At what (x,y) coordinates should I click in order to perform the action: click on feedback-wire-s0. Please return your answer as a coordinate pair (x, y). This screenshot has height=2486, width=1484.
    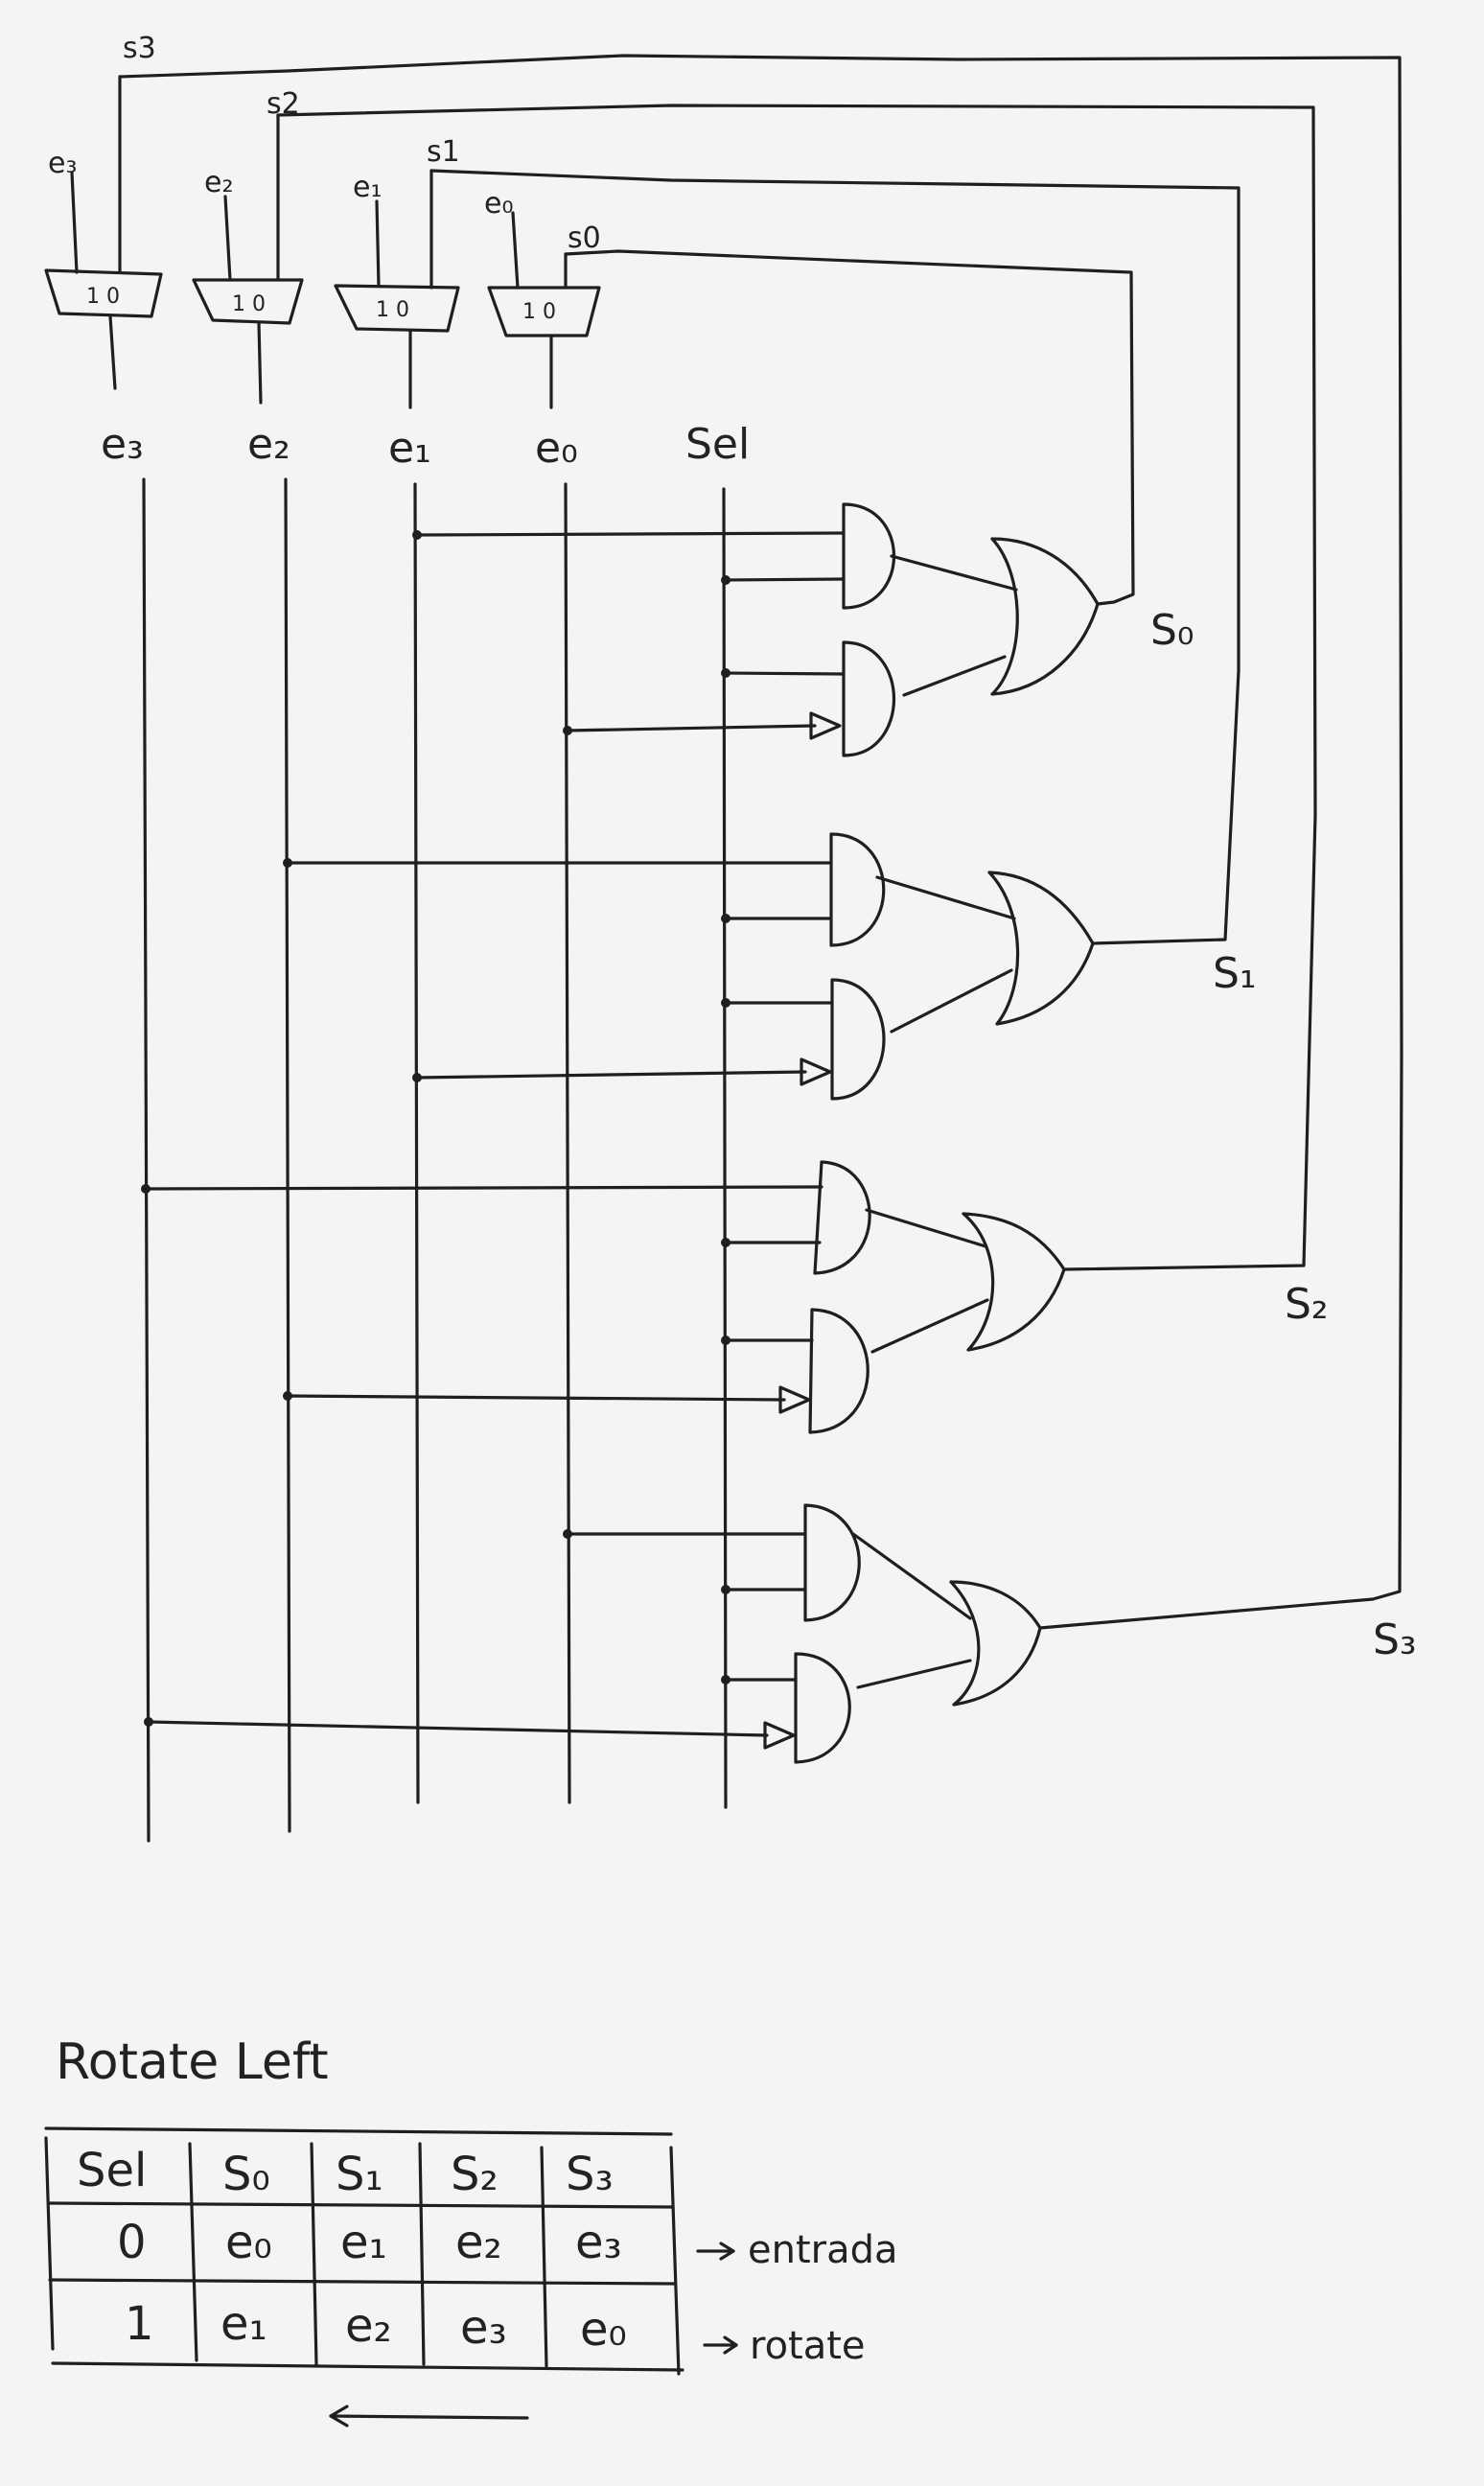
    Looking at the image, I should click on (849, 427).